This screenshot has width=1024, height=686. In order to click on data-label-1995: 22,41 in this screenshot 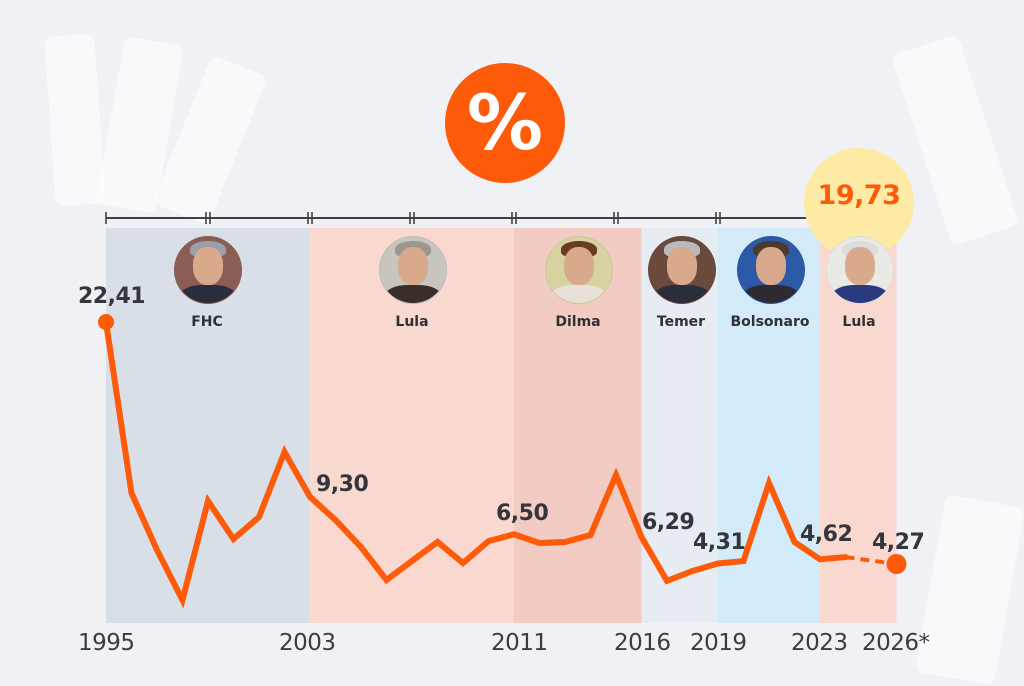, I will do `click(111, 296)`.